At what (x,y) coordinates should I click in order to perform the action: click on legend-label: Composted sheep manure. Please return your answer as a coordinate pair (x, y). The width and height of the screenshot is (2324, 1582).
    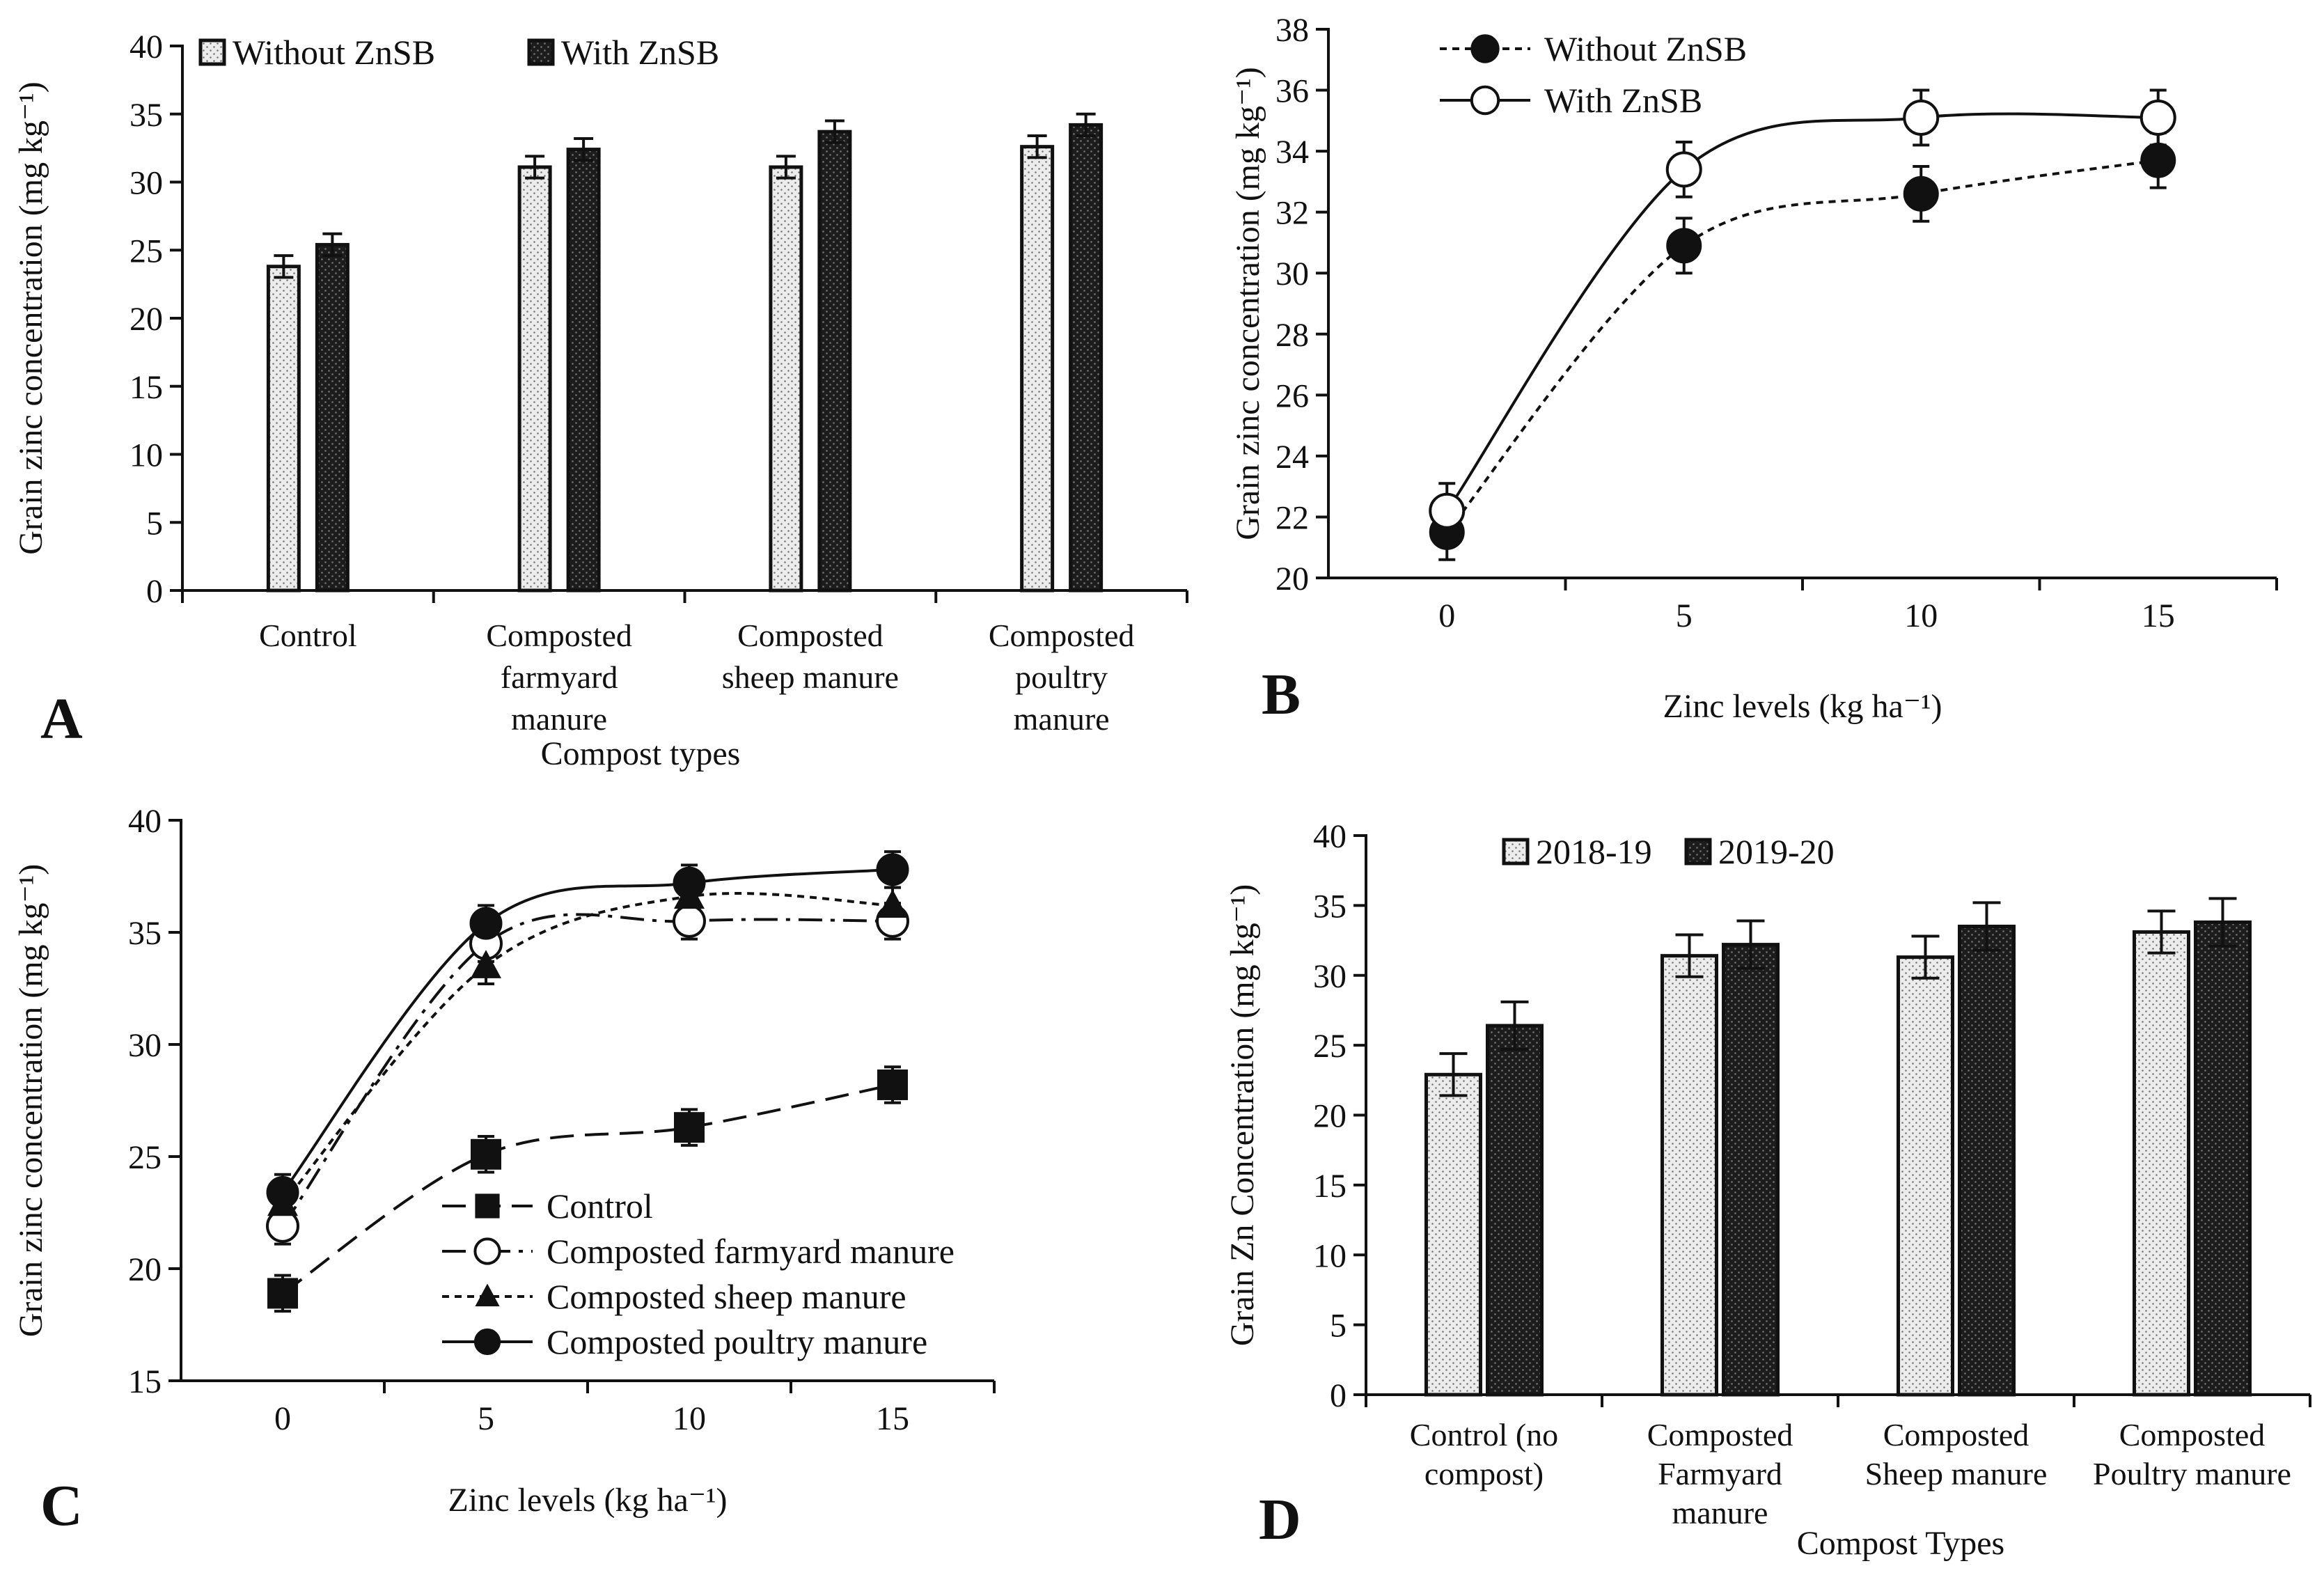
    Looking at the image, I should click on (726, 1296).